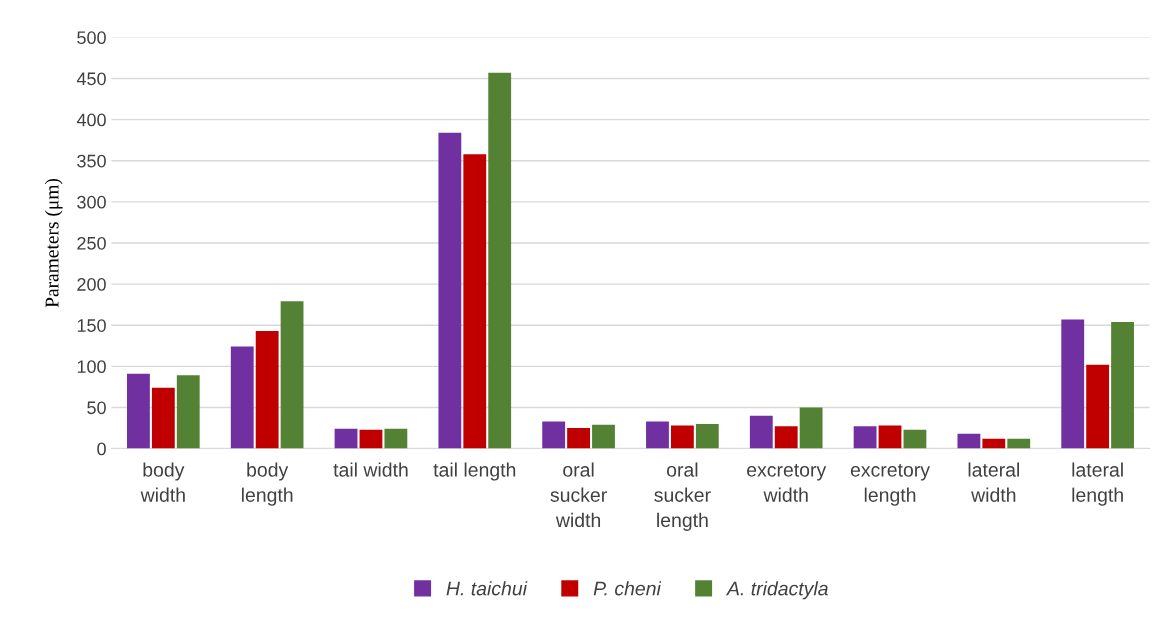  Describe the element at coordinates (91, 161) in the screenshot. I see `y-tick-label: 350` at that location.